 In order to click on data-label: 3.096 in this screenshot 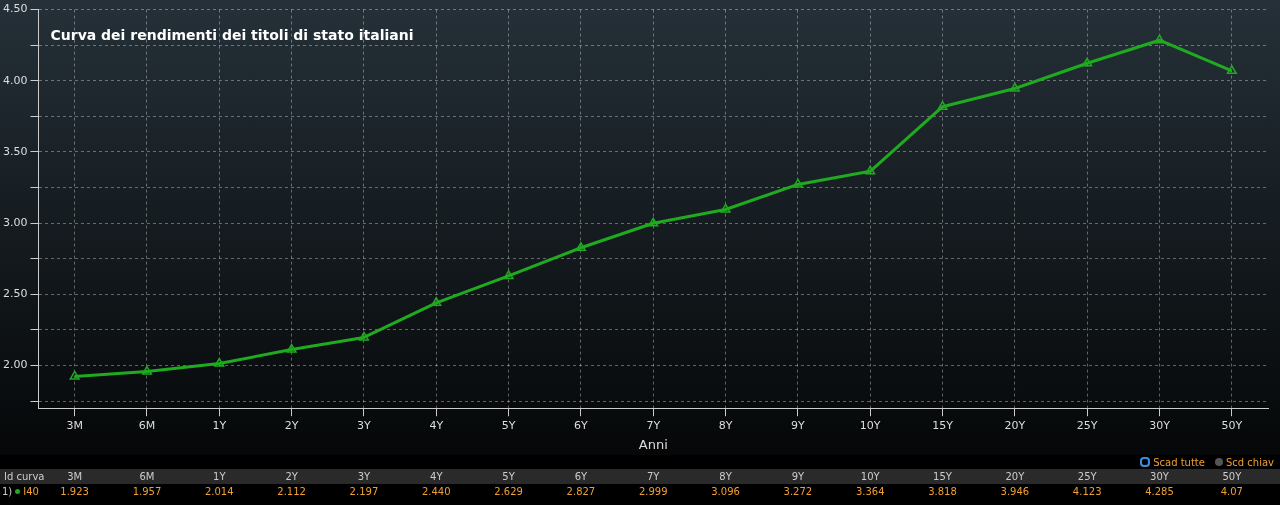, I will do `click(725, 492)`.